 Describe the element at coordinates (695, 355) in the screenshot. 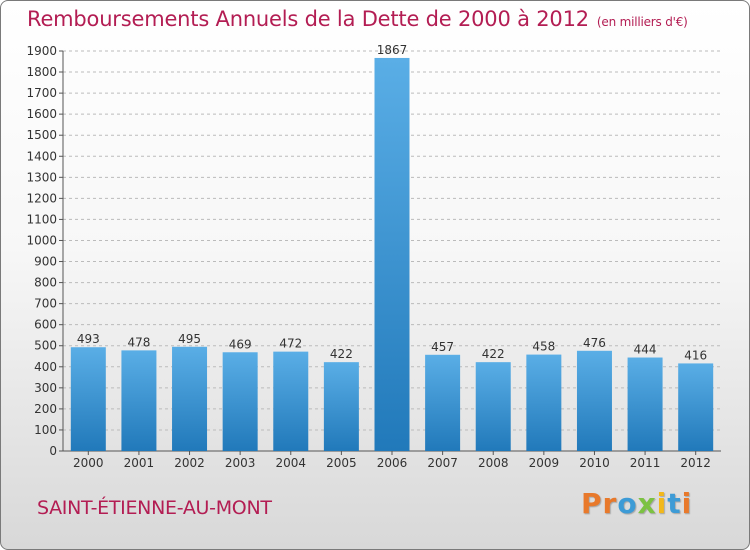

I see `data-label: 416` at that location.